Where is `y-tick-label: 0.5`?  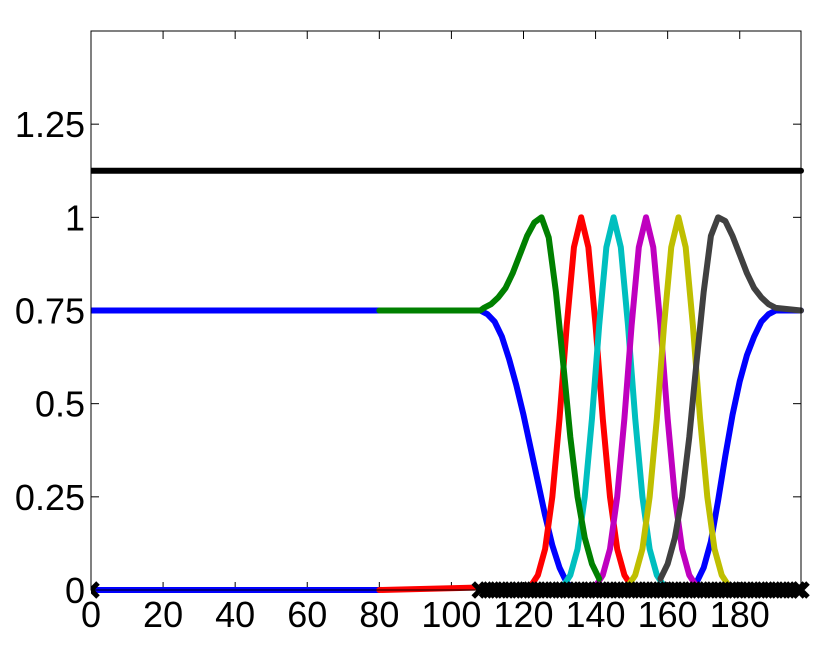 y-tick-label: 0.5 is located at coordinates (60, 404).